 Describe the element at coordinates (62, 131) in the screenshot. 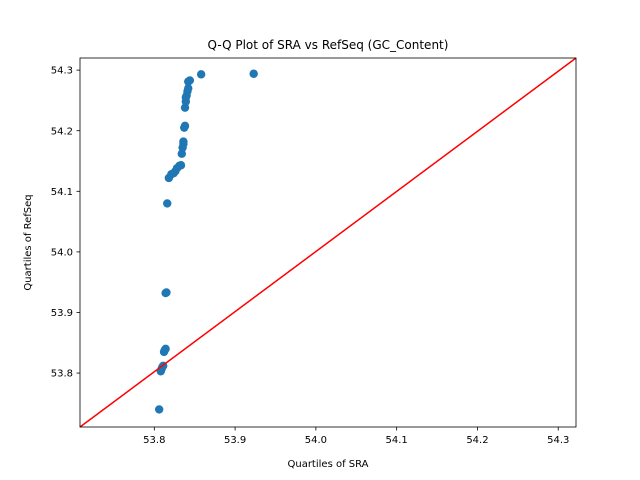

I see `y-tick-label: 54.2` at that location.